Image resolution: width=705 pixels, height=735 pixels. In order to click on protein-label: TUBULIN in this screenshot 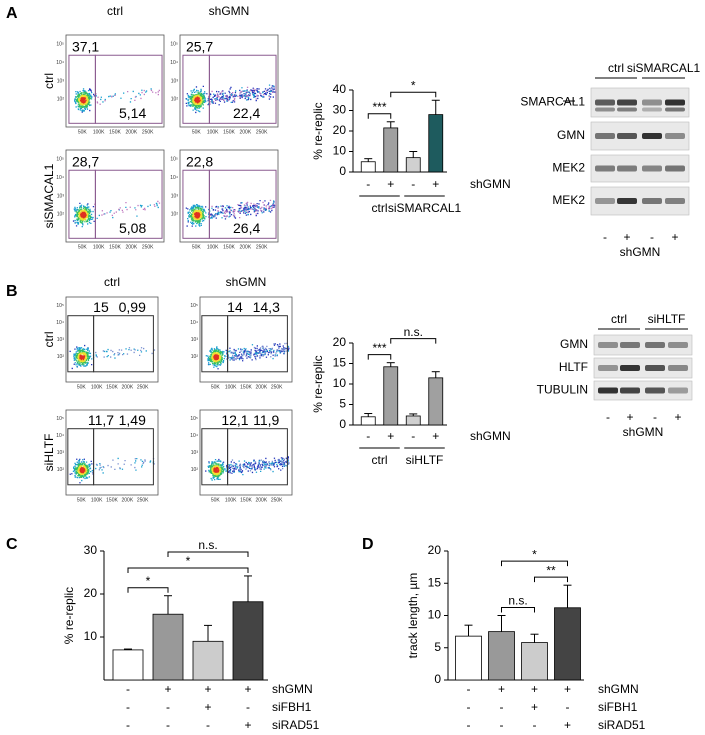, I will do `click(562, 390)`.